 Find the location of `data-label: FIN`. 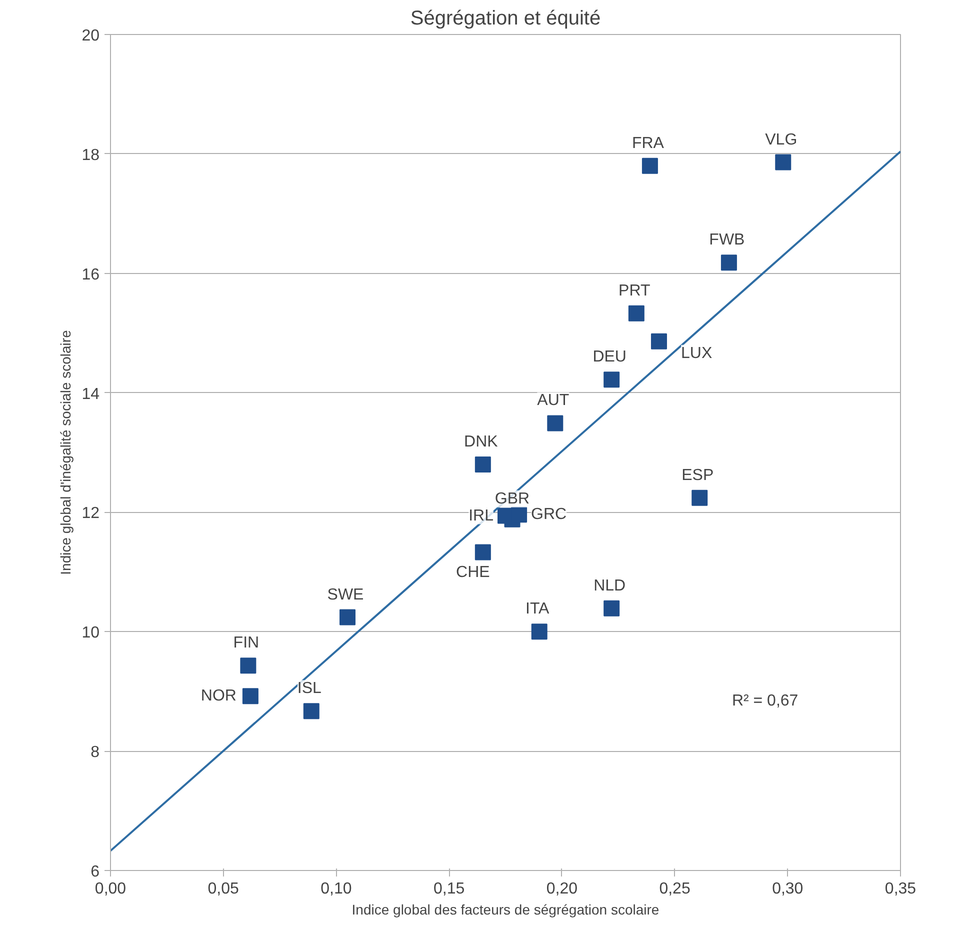

data-label: FIN is located at coordinates (246, 643).